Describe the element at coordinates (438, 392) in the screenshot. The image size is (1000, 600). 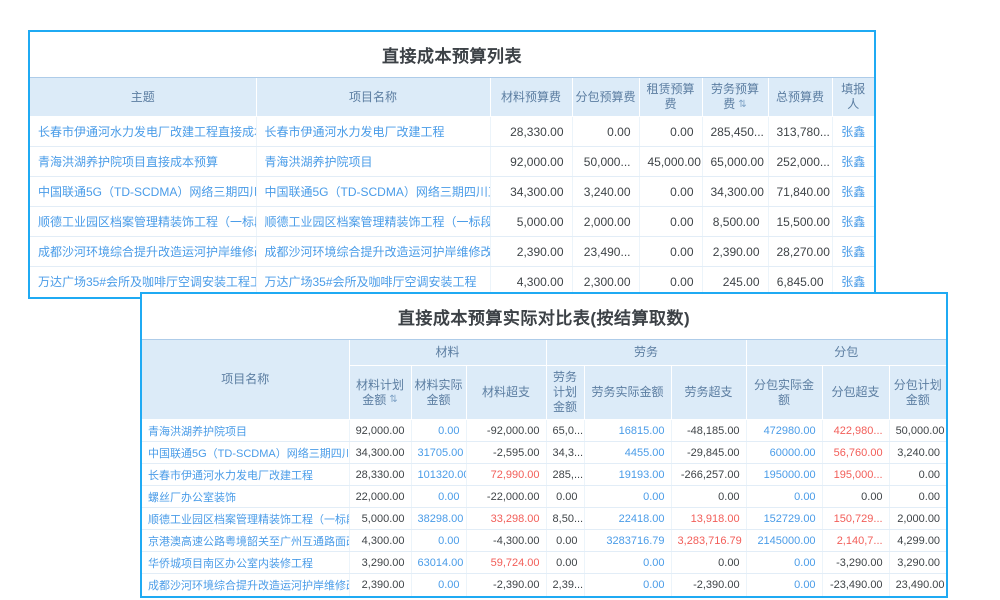
I see `column-header-label: 材料实际金额` at that location.